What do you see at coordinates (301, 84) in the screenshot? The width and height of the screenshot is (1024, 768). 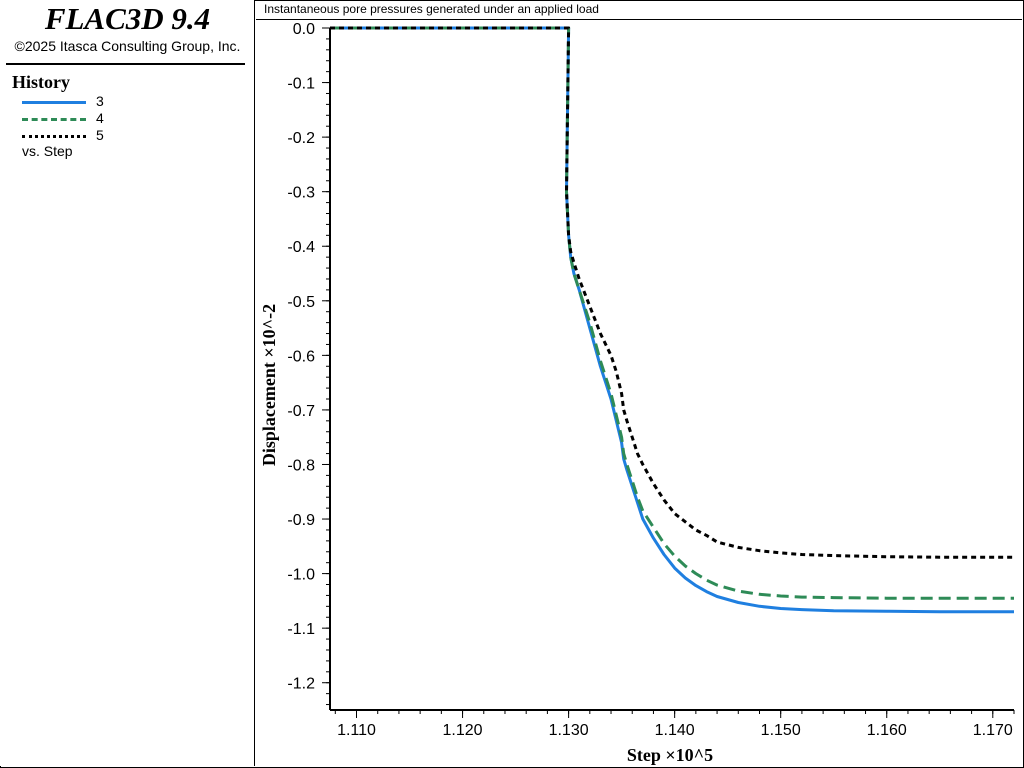 I see `y-tick-label: -0.1` at bounding box center [301, 84].